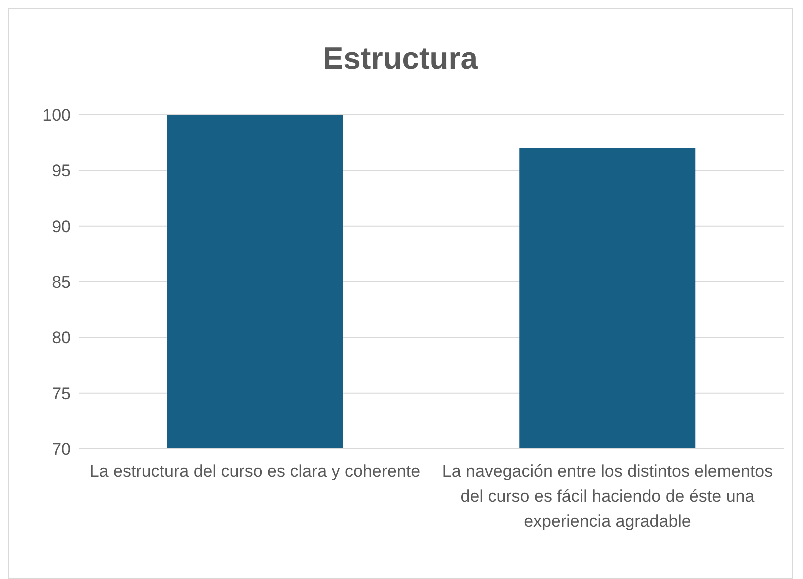  I want to click on chart-title: Estructura, so click(401, 59).